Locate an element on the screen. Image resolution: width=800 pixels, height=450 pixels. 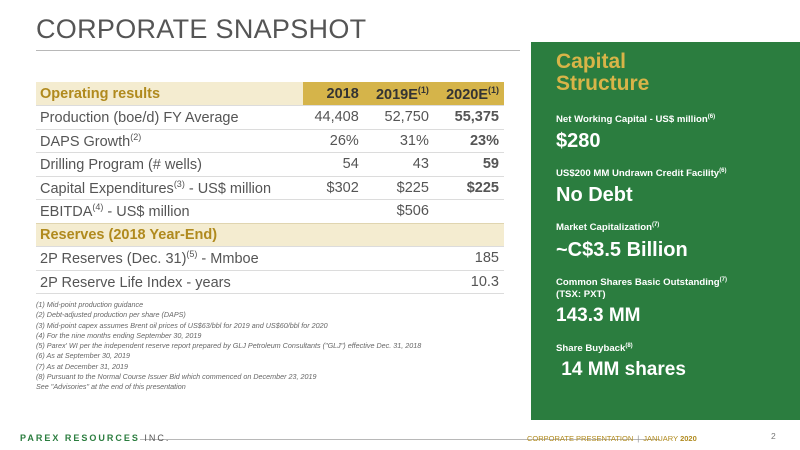
header-2020e: 2020E(1) is located at coordinates (468, 94).